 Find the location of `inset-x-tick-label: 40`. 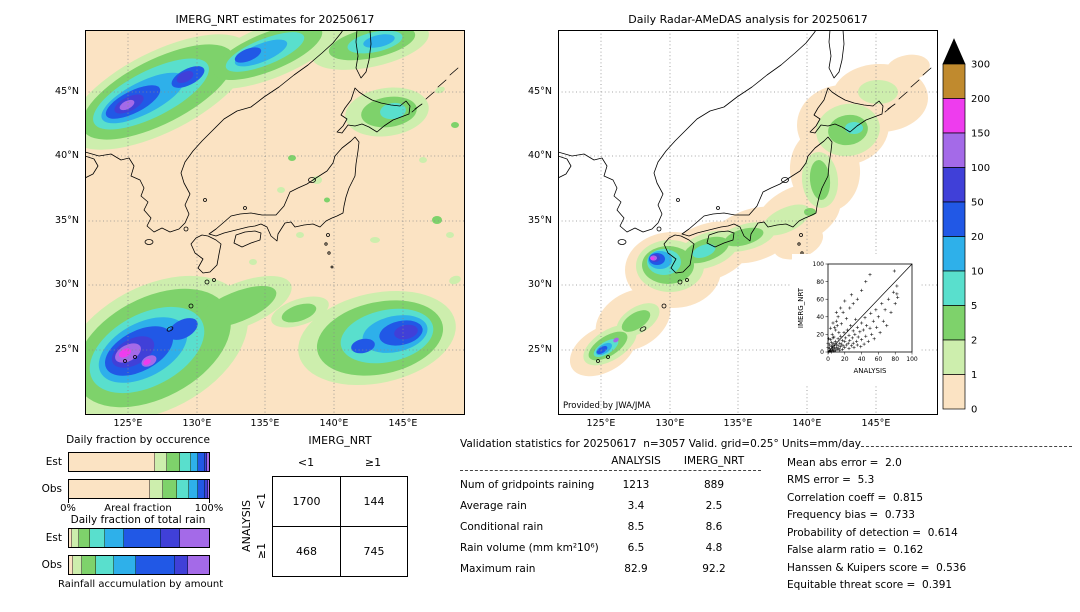

inset-x-tick-label: 40 is located at coordinates (862, 359).